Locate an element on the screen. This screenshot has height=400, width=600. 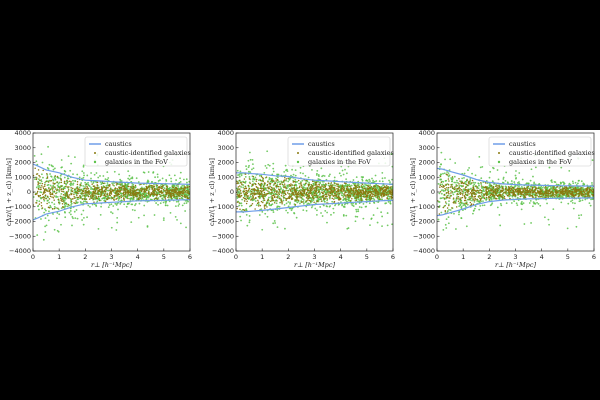
x-tick-label: 6 is located at coordinates (393, 257).